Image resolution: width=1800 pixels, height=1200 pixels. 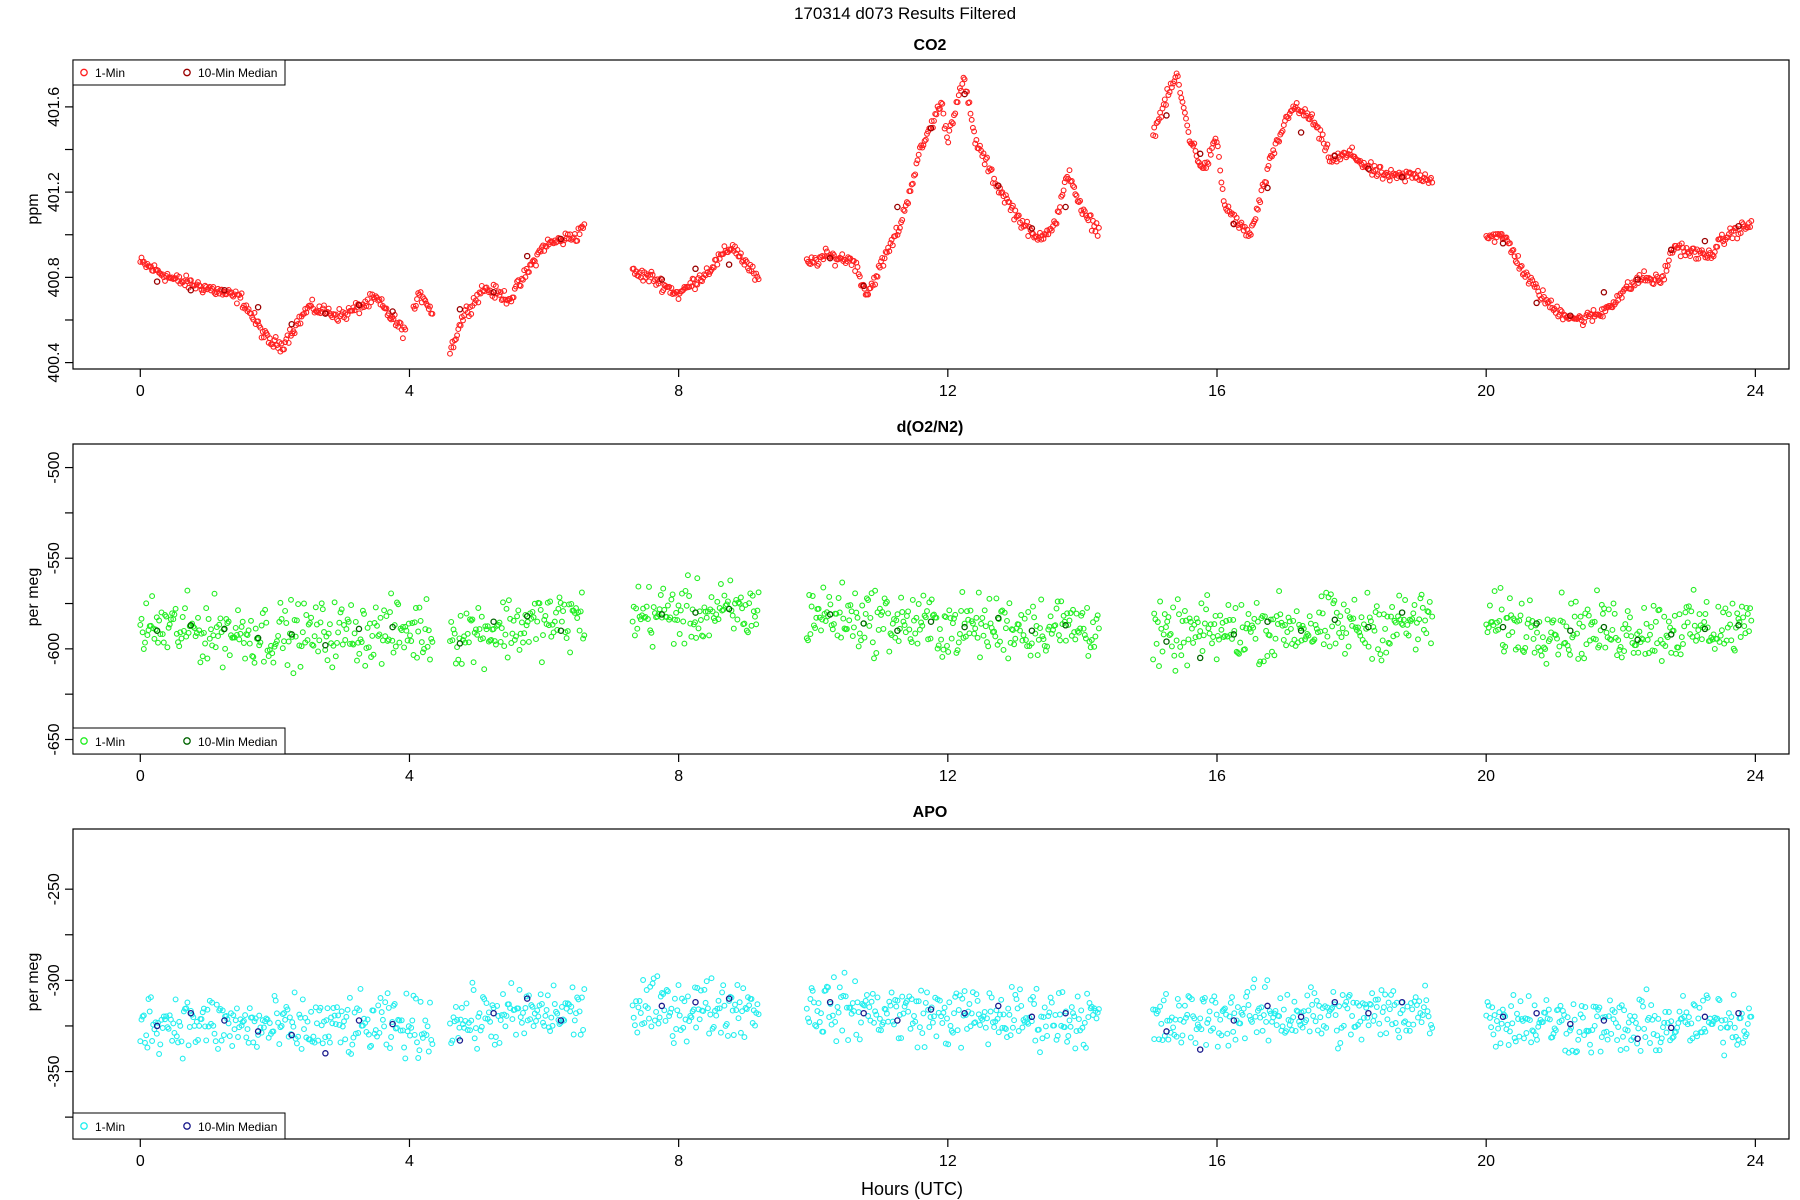 What do you see at coordinates (84, 741) in the screenshot?
I see `legend-marker-1-min` at bounding box center [84, 741].